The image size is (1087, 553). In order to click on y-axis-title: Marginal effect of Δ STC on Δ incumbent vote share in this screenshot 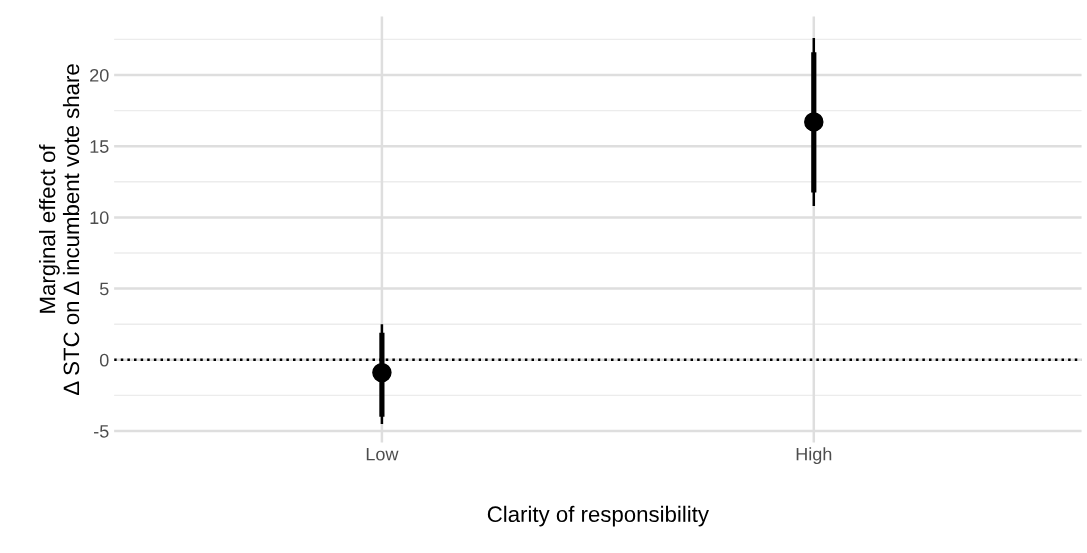, I will do `click(59, 229)`.